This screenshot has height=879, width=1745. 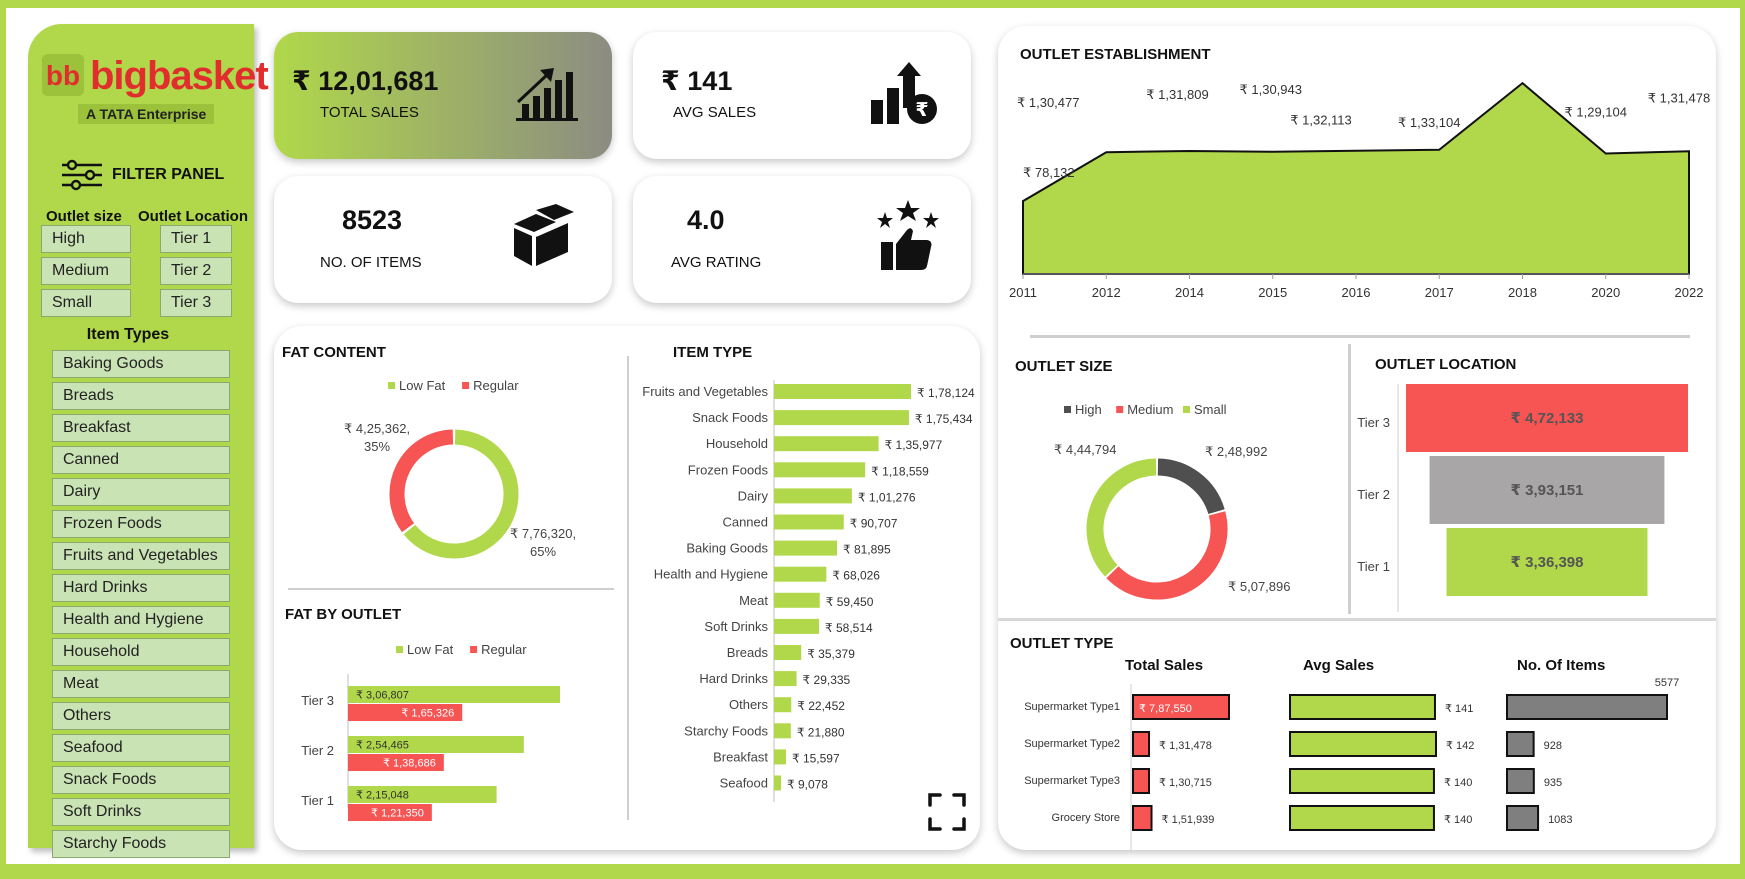 What do you see at coordinates (141, 844) in the screenshot?
I see `slicer-item-type: Starchy Foods` at bounding box center [141, 844].